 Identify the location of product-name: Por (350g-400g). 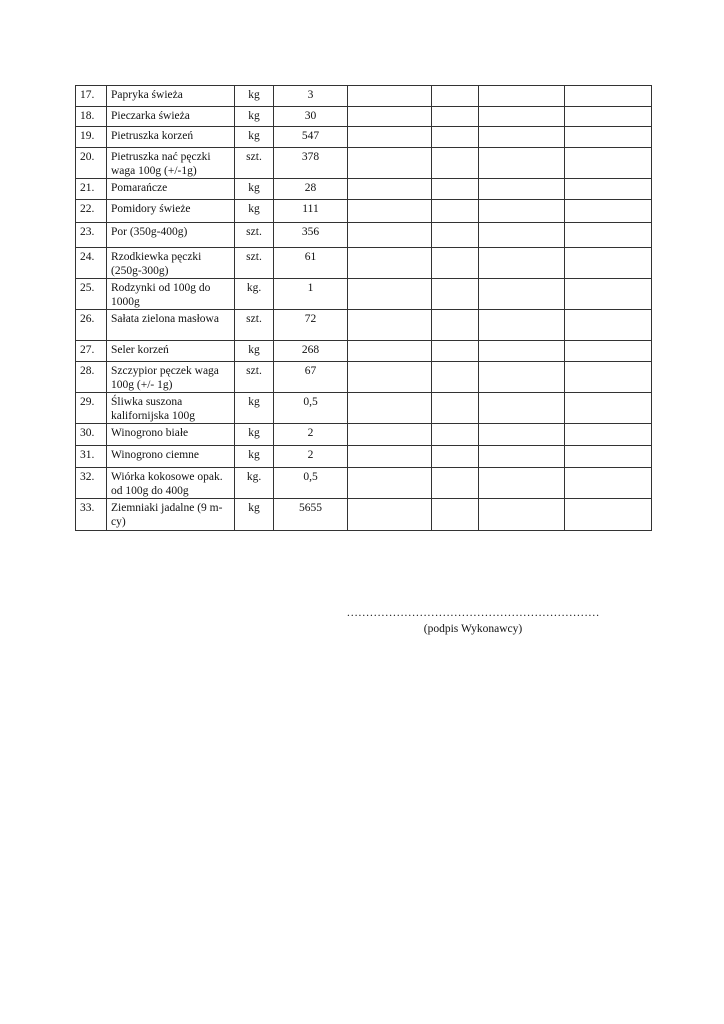
(170, 235).